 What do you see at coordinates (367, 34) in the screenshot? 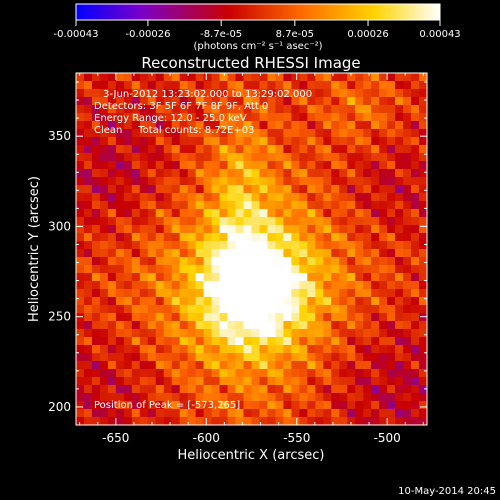
I see `colorbar-tick-label: 0.00026` at bounding box center [367, 34].